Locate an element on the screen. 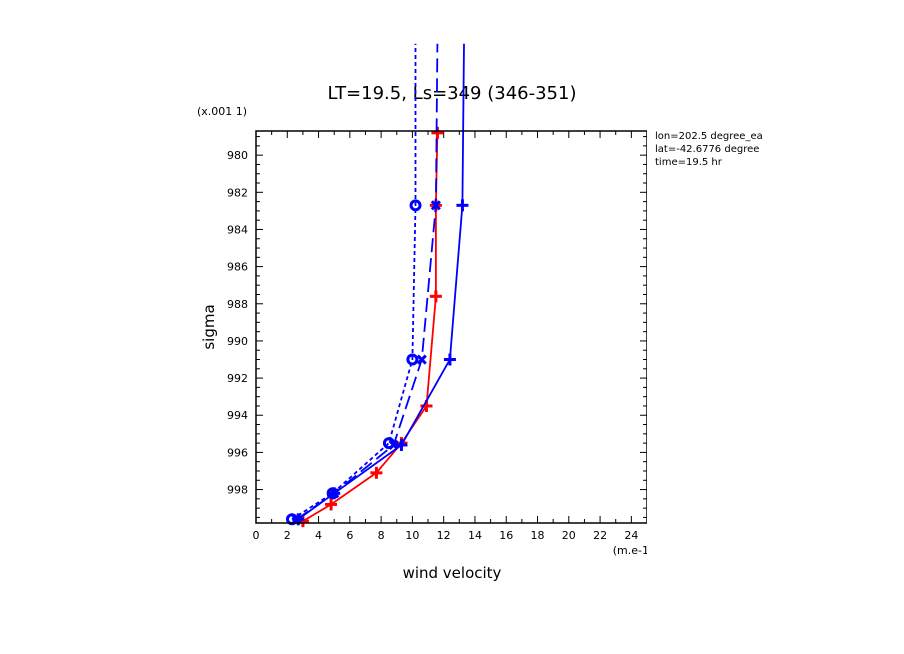 The width and height of the screenshot is (904, 654). x-axis-label: wind velocity is located at coordinates (452, 573).